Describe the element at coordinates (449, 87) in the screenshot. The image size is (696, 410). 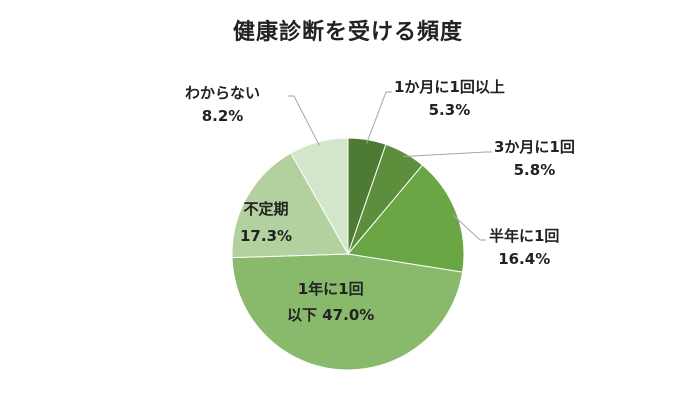
I see `slice-name: 1か月に1回以上` at that location.